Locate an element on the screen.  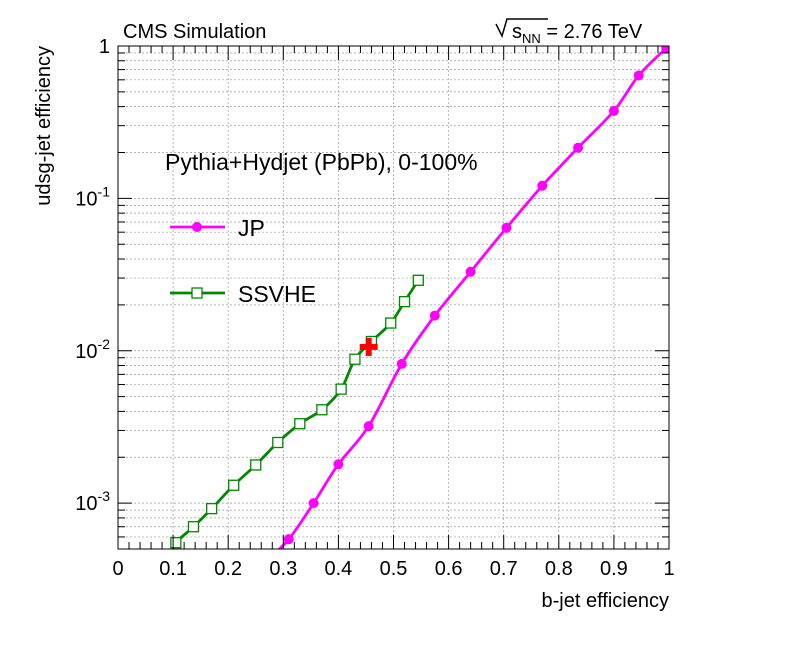
y-tick-label: 10⁻³ is located at coordinates (92, 501).